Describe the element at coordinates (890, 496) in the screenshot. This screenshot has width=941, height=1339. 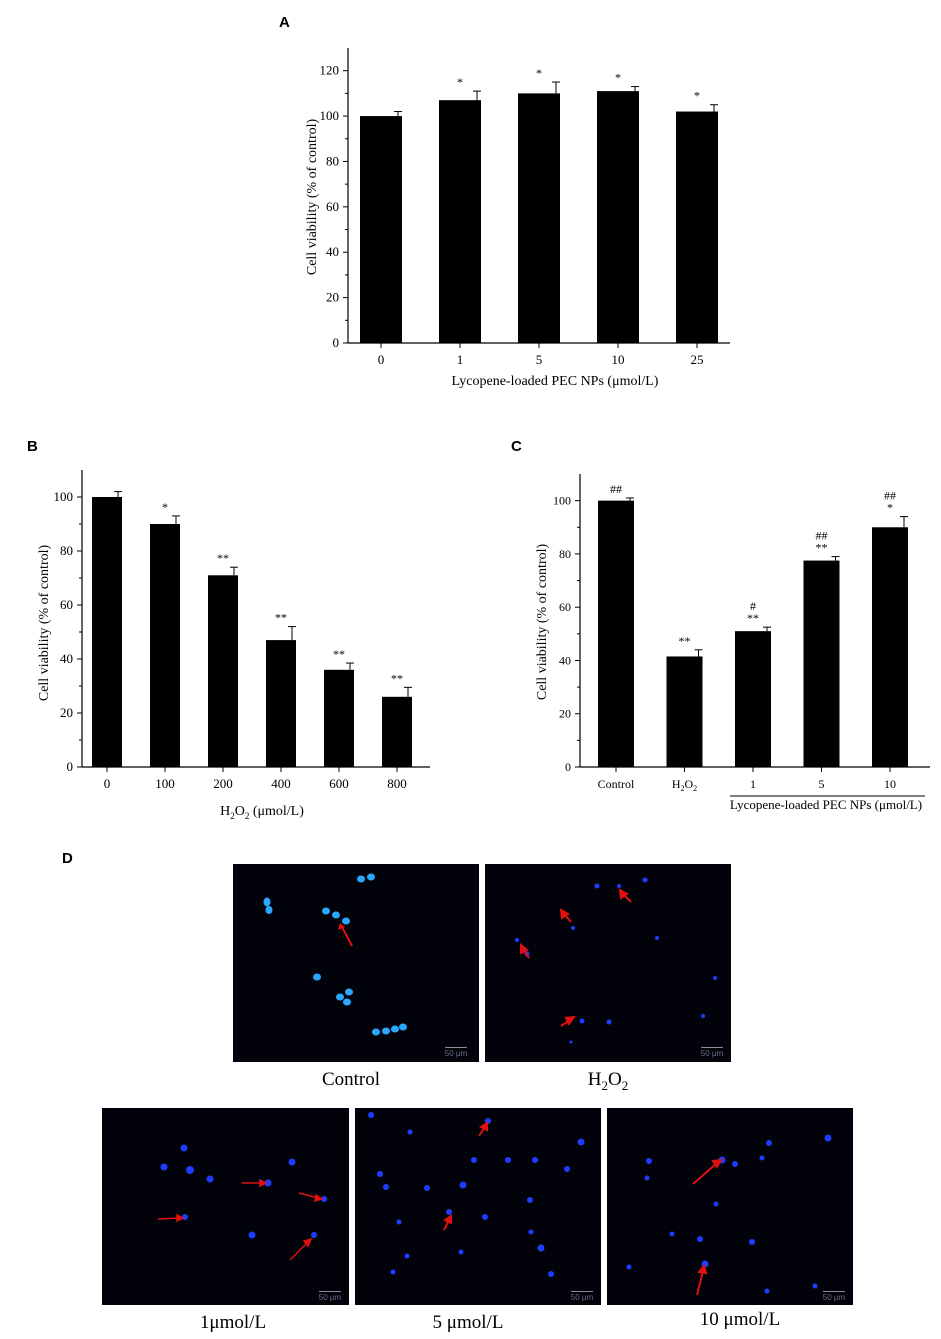
I see `chart-c-annotation-4-1: ##` at that location.